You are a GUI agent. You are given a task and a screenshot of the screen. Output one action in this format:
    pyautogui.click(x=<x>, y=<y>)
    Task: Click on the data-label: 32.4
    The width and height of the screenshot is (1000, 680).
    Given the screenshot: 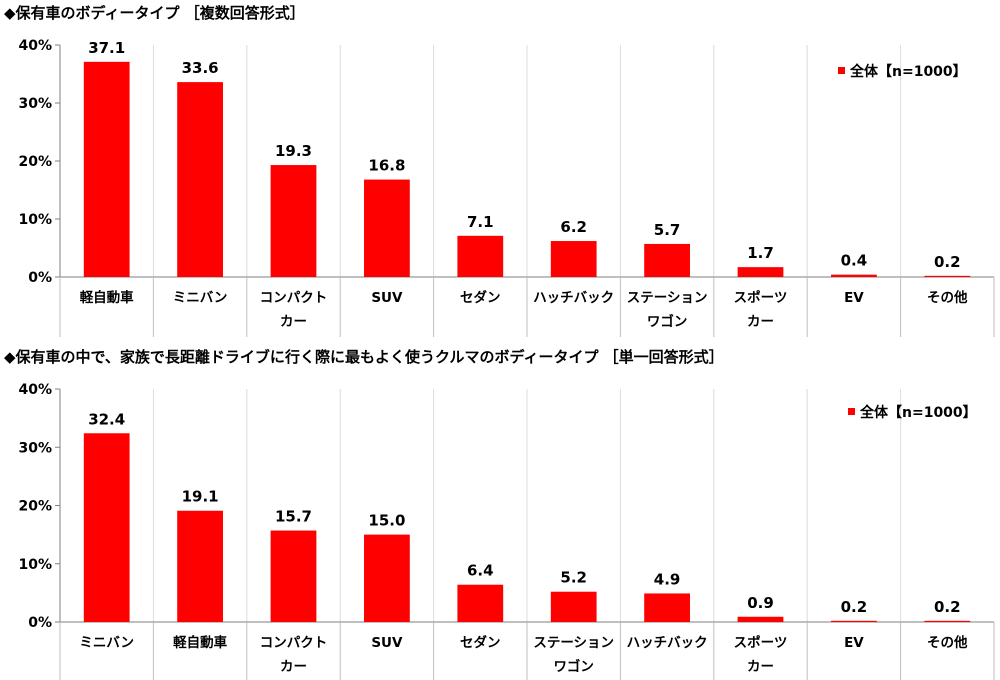 What is the action you would take?
    pyautogui.click(x=106, y=419)
    